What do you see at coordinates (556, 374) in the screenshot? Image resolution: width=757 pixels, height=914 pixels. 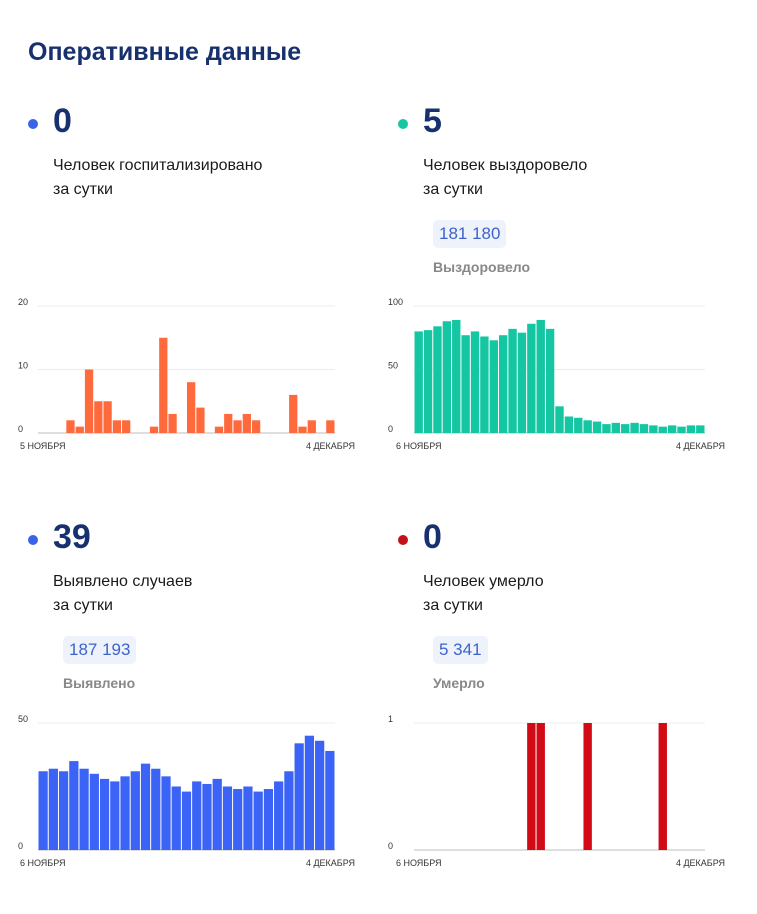 I see `recovered-chart: 0 50 100 6 НОЯБРЯ 4 ДЕКАБРЯ` at bounding box center [556, 374].